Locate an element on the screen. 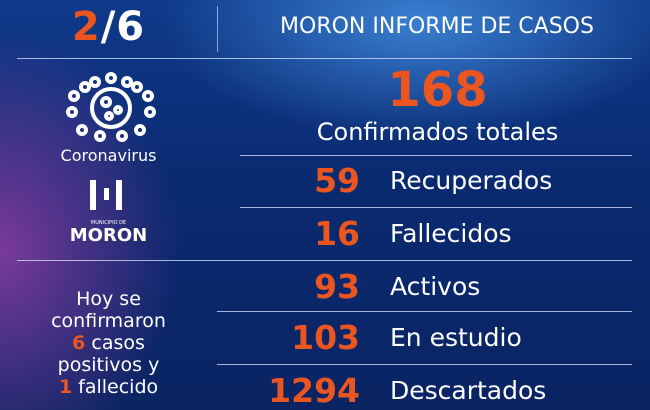 The image size is (650, 410). total-confirmed-value: 168 is located at coordinates (437, 90).